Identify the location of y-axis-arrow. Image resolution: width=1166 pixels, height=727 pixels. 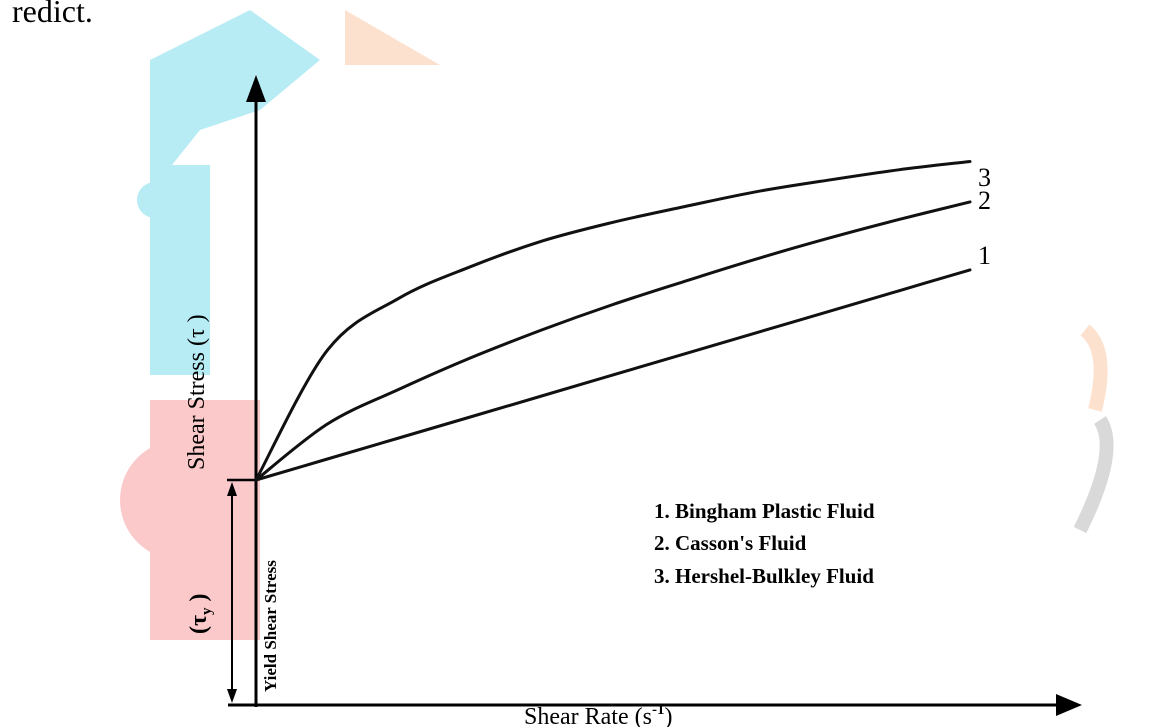
(256, 88).